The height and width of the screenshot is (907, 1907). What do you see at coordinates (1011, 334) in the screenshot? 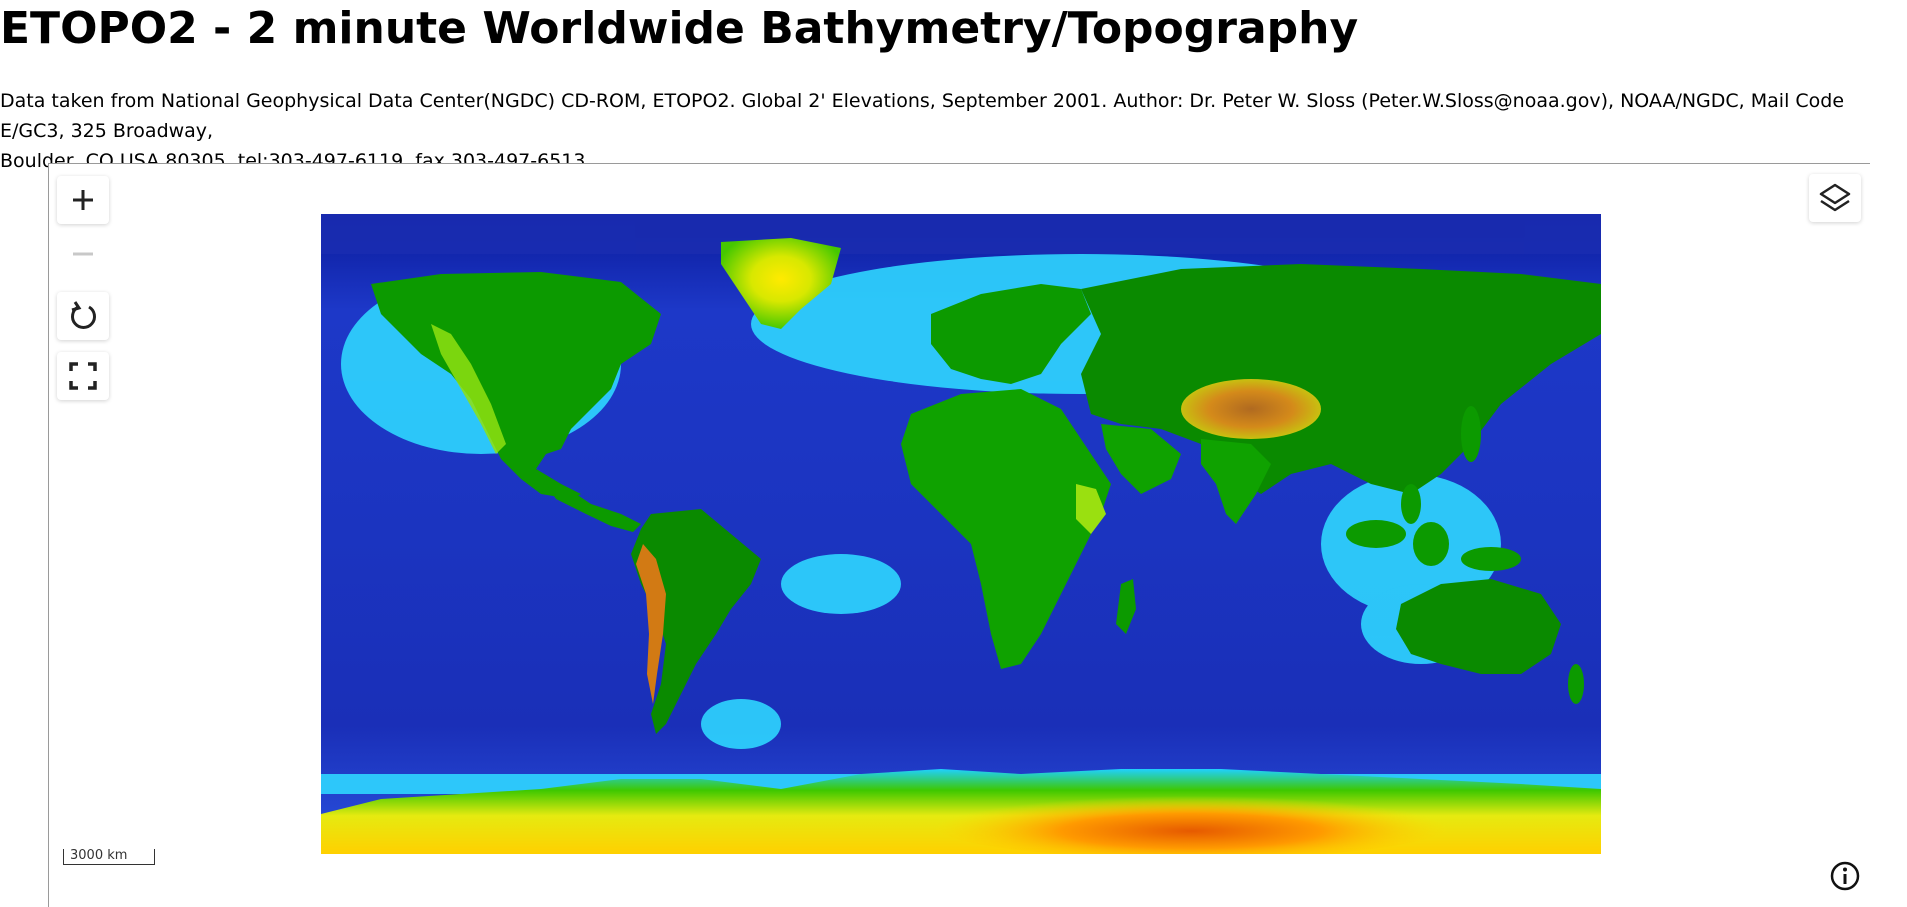
I see `europe` at bounding box center [1011, 334].